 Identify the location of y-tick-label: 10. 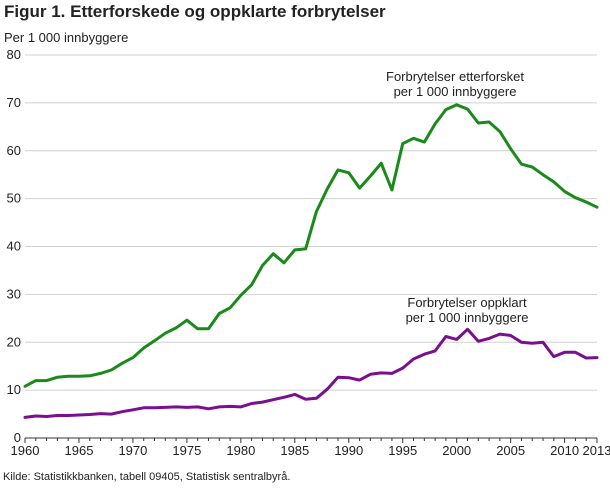
(14, 389).